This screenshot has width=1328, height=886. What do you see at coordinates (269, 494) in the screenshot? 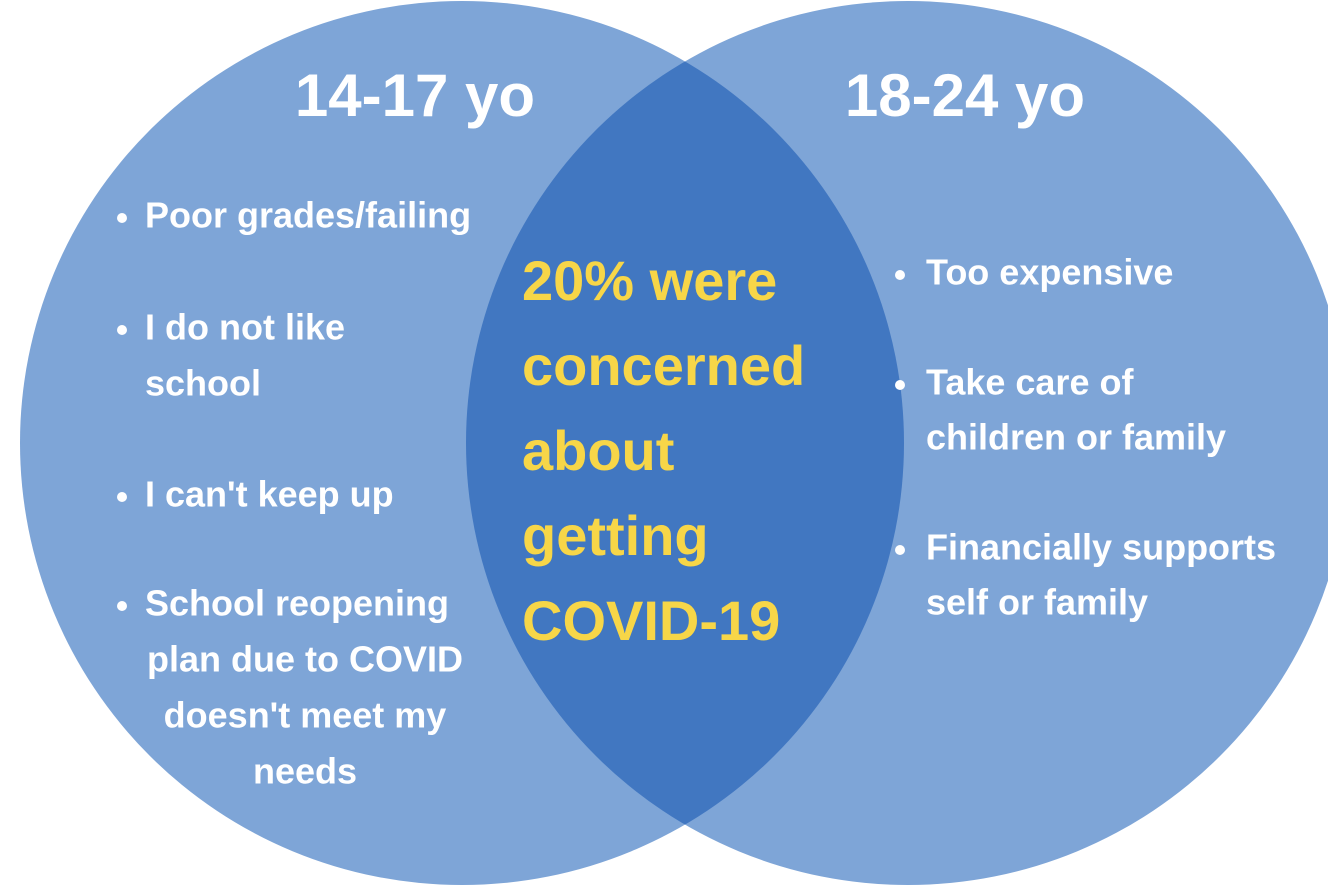
I see `item-text: I can't keep up` at bounding box center [269, 494].